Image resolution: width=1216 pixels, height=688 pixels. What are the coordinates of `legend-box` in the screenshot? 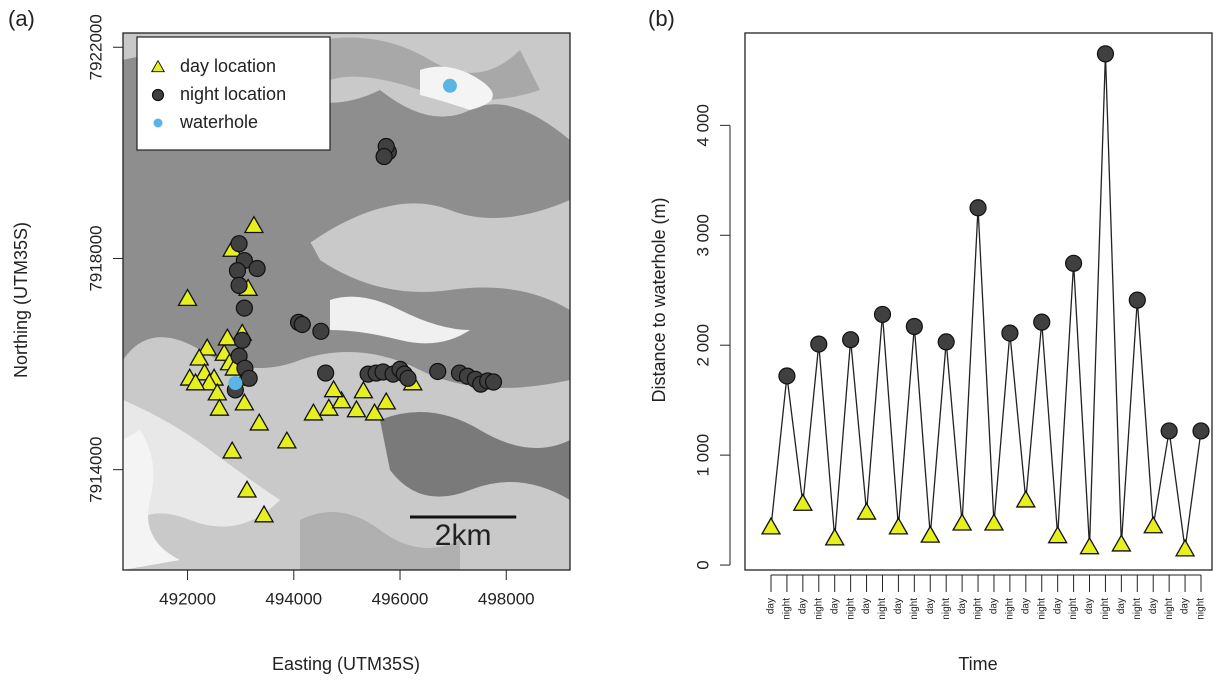 It's located at (233, 93).